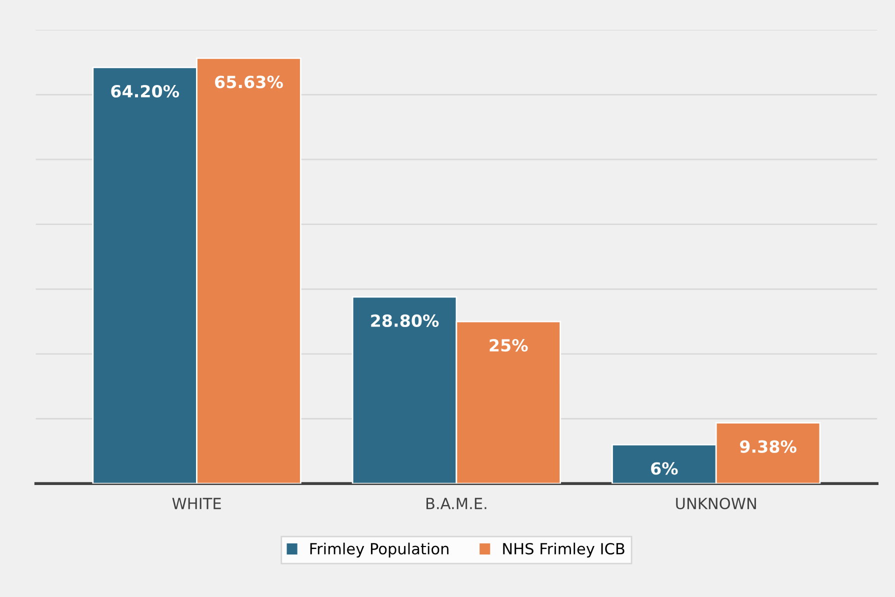 This screenshot has width=895, height=597. What do you see at coordinates (509, 345) in the screenshot?
I see `data-label: 25%` at bounding box center [509, 345].